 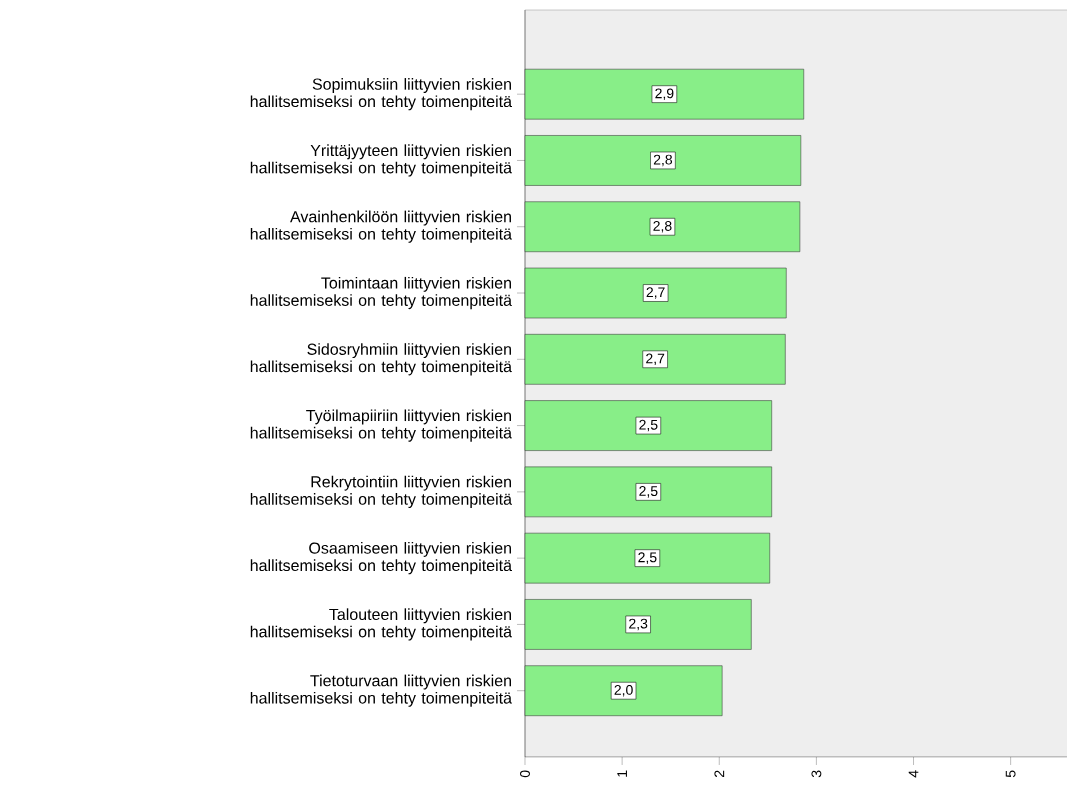 I want to click on y-tick-label: Tietoturvaan liittyvien riskien hallitsemiseksi on tehty toimenpiteitä, so click(x=381, y=690).